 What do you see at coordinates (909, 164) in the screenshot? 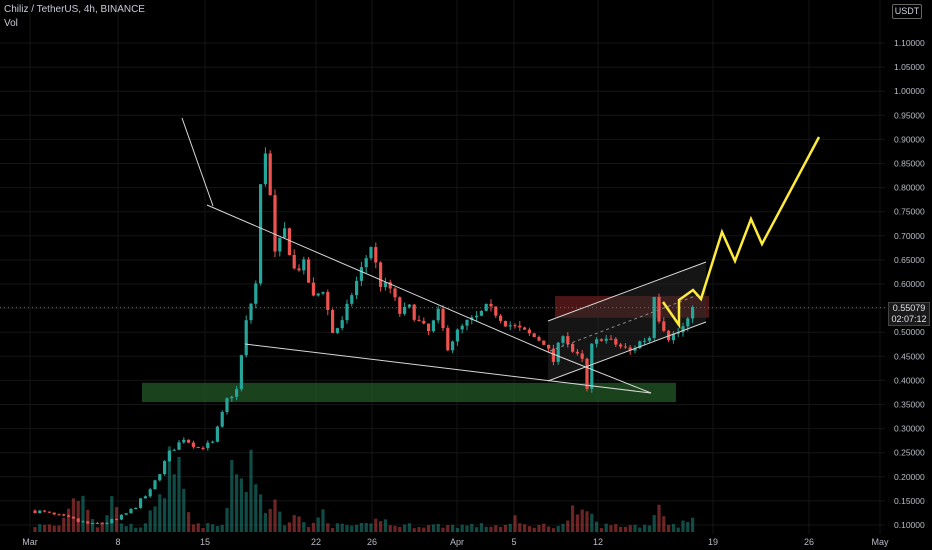
I see `y-tick-label: 0.85000` at bounding box center [909, 164].